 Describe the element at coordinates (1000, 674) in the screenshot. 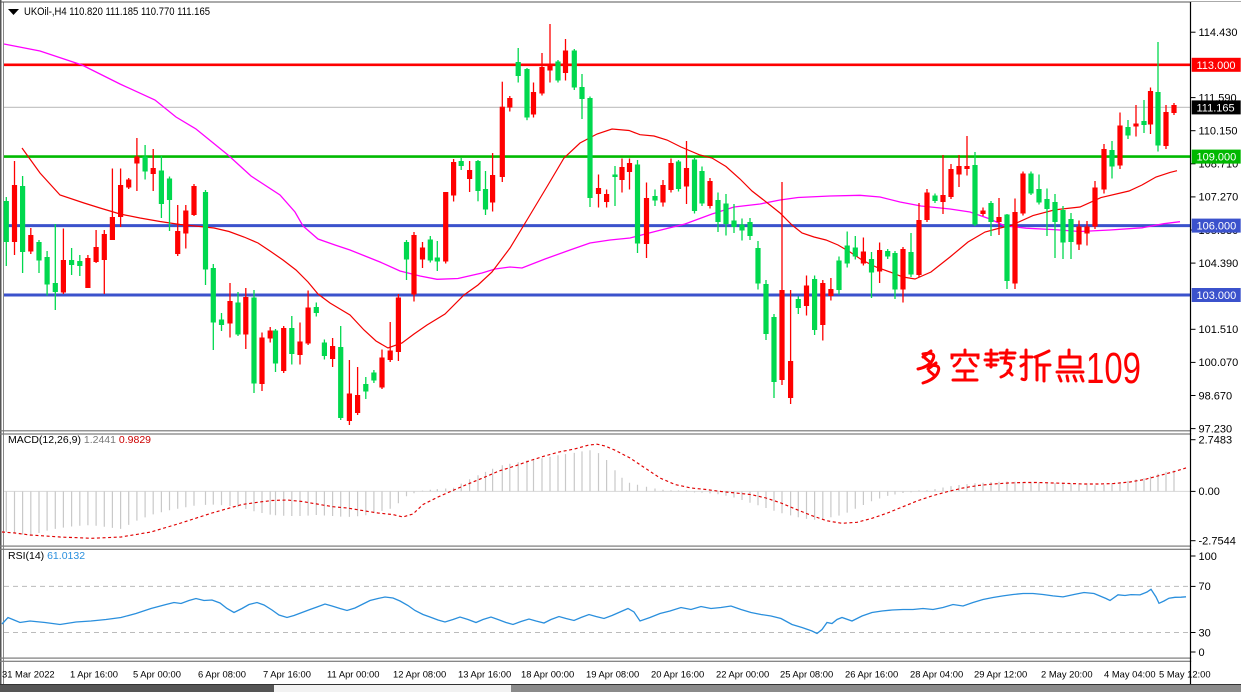

I see `svg-text: 29 Apr 12:00` at that location.